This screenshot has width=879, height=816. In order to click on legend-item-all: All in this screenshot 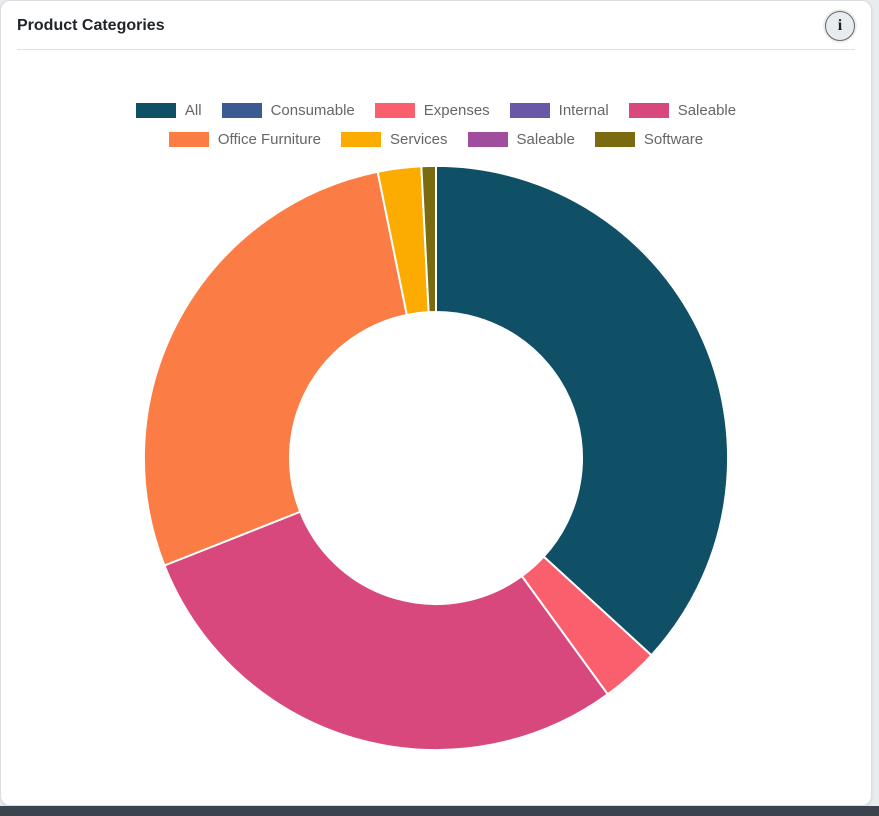, I will do `click(168, 110)`.